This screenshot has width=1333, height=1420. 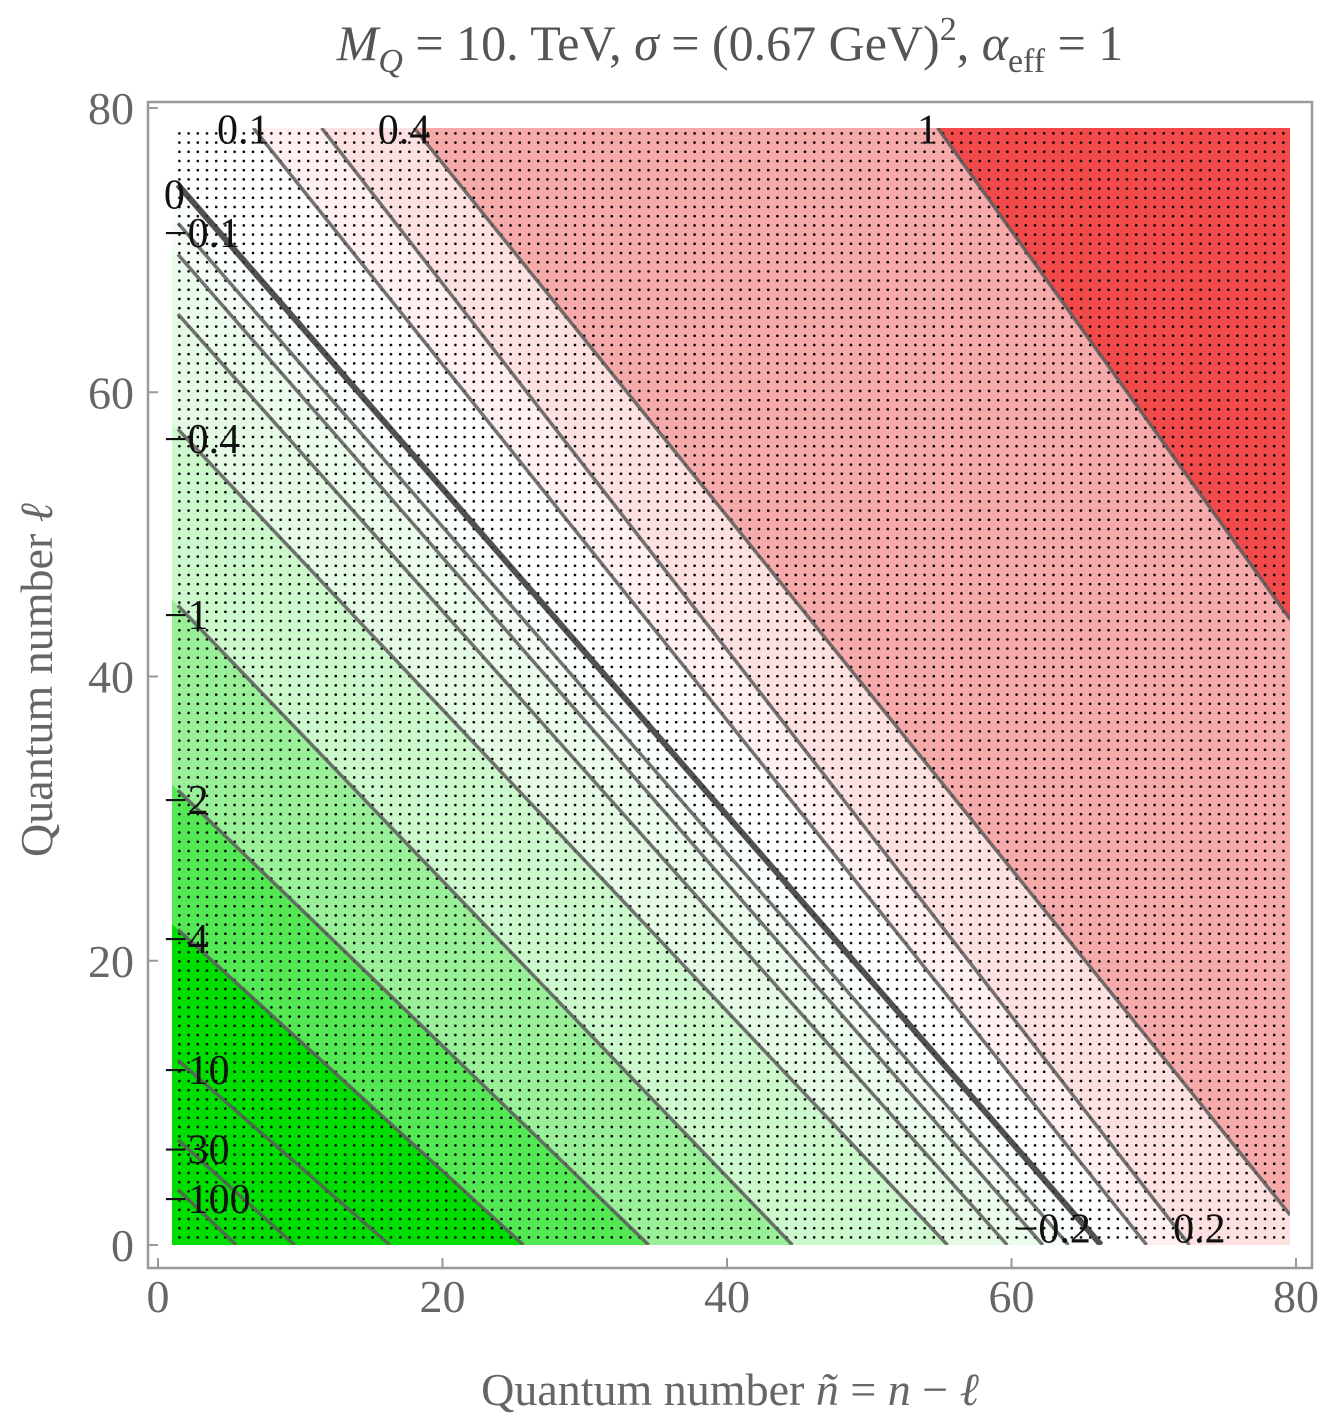 What do you see at coordinates (518, 43) in the screenshot?
I see `title-part: = 10. TeV,` at bounding box center [518, 43].